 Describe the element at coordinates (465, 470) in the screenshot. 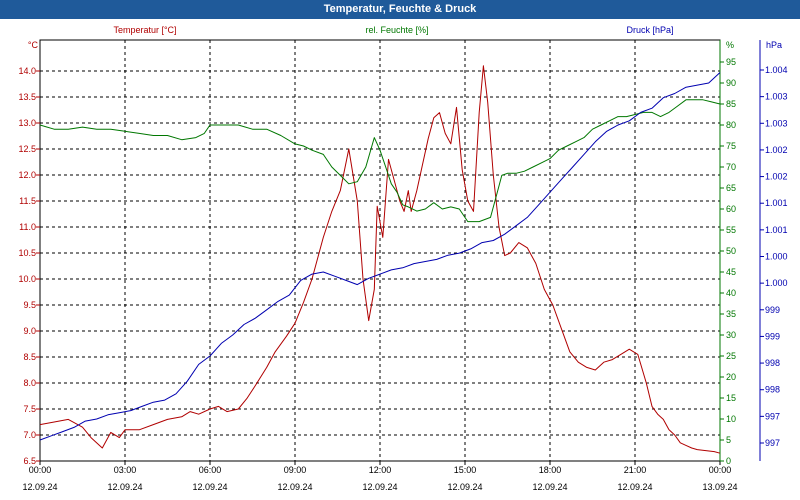

I see `x-tick-time: 15:00` at that location.